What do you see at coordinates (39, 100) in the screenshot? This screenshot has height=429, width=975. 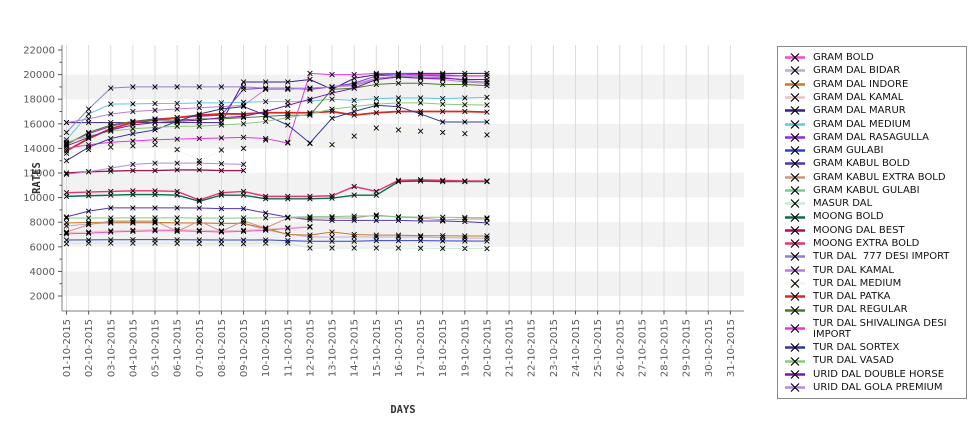 I see `y-axis-tick-label: 18000` at bounding box center [39, 100].